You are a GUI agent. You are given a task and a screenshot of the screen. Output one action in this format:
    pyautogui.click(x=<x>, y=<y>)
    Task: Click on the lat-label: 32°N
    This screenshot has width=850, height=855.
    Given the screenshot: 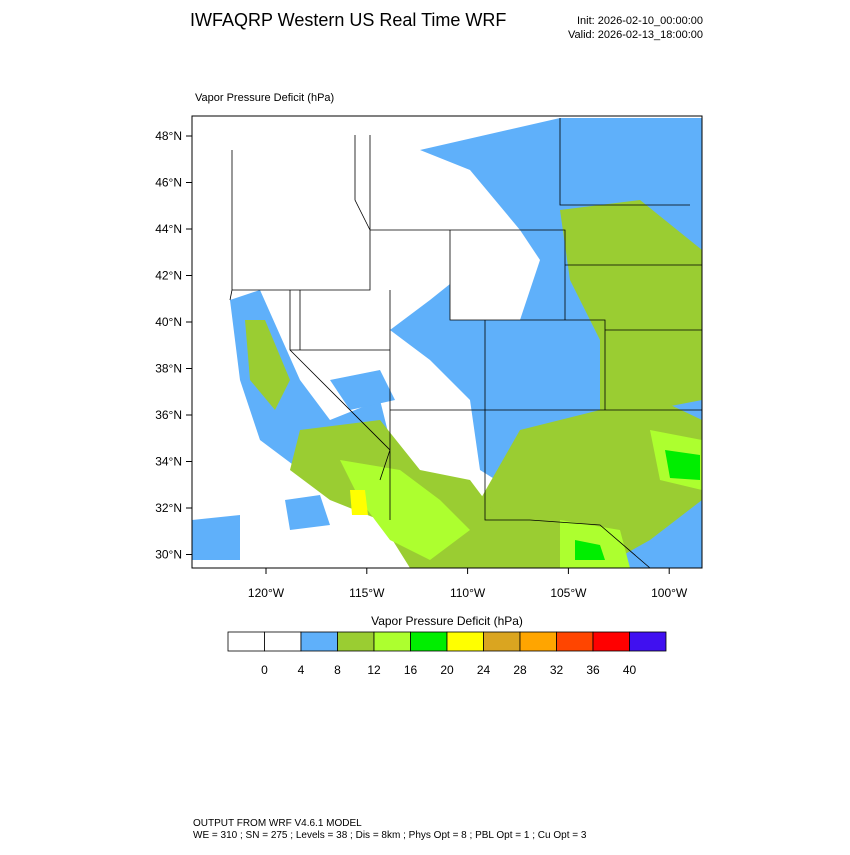 What is the action you would take?
    pyautogui.click(x=168, y=508)
    